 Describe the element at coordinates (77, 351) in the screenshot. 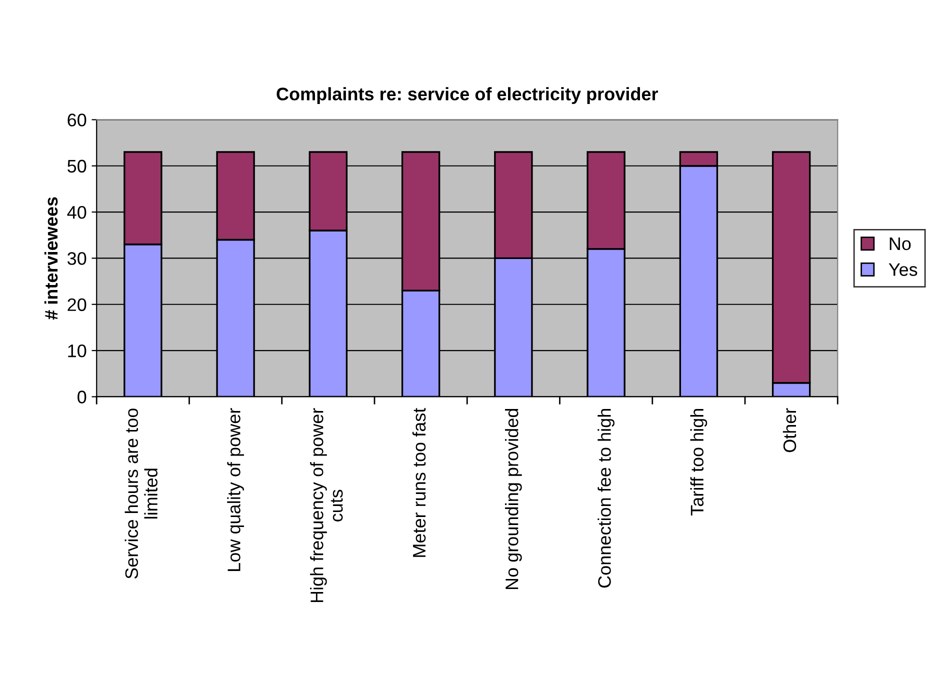

I see `y-tick-label: 10` at that location.